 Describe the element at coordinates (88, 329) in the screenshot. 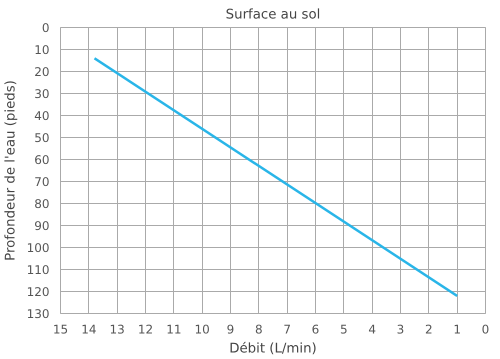

I see `x-tick-label: 14` at that location.